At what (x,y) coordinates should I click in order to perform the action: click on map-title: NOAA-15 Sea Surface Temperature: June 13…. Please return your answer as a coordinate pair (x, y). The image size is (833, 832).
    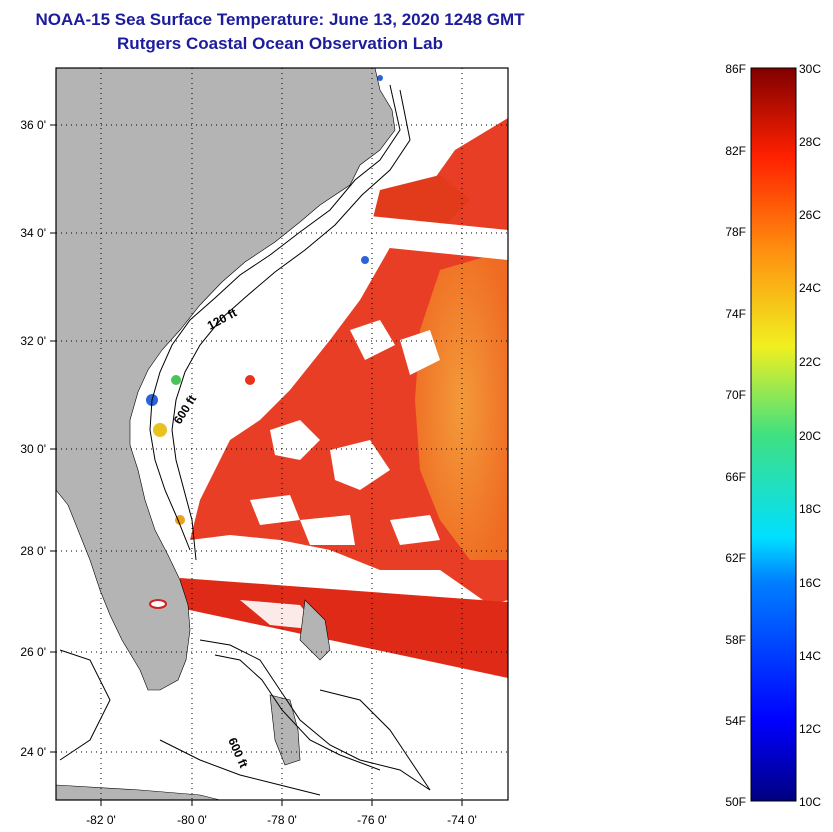
    Looking at the image, I should click on (280, 19).